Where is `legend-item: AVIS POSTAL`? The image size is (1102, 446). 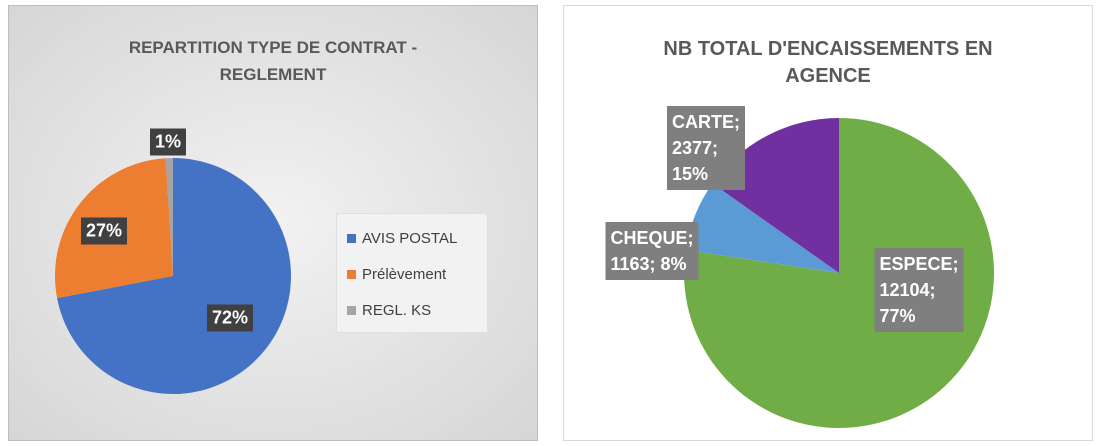
legend-item: AVIS POSTAL is located at coordinates (402, 238).